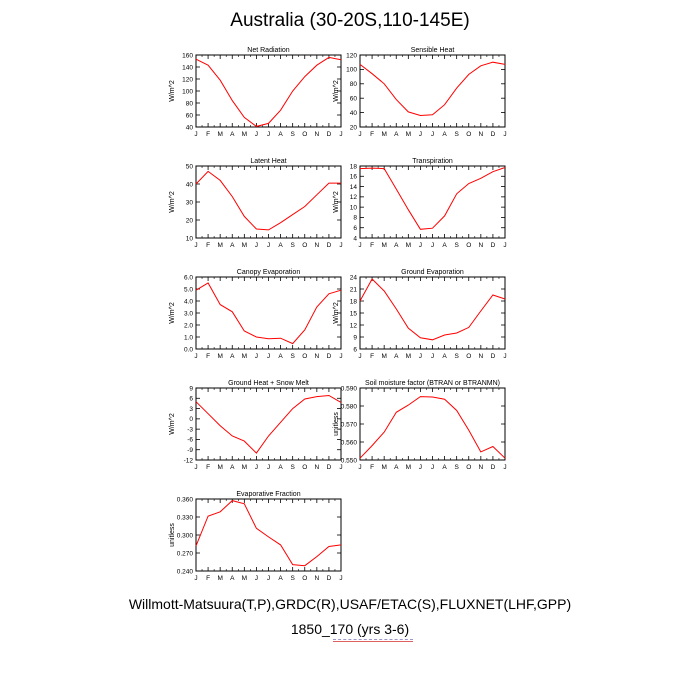  Describe the element at coordinates (190, 450) in the screenshot. I see `y-tick-label: -9` at that location.